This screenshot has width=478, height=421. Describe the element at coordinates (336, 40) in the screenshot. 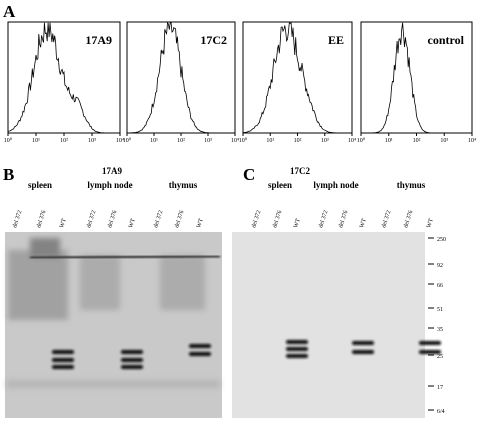

I see `histogram-label: EE` at that location.